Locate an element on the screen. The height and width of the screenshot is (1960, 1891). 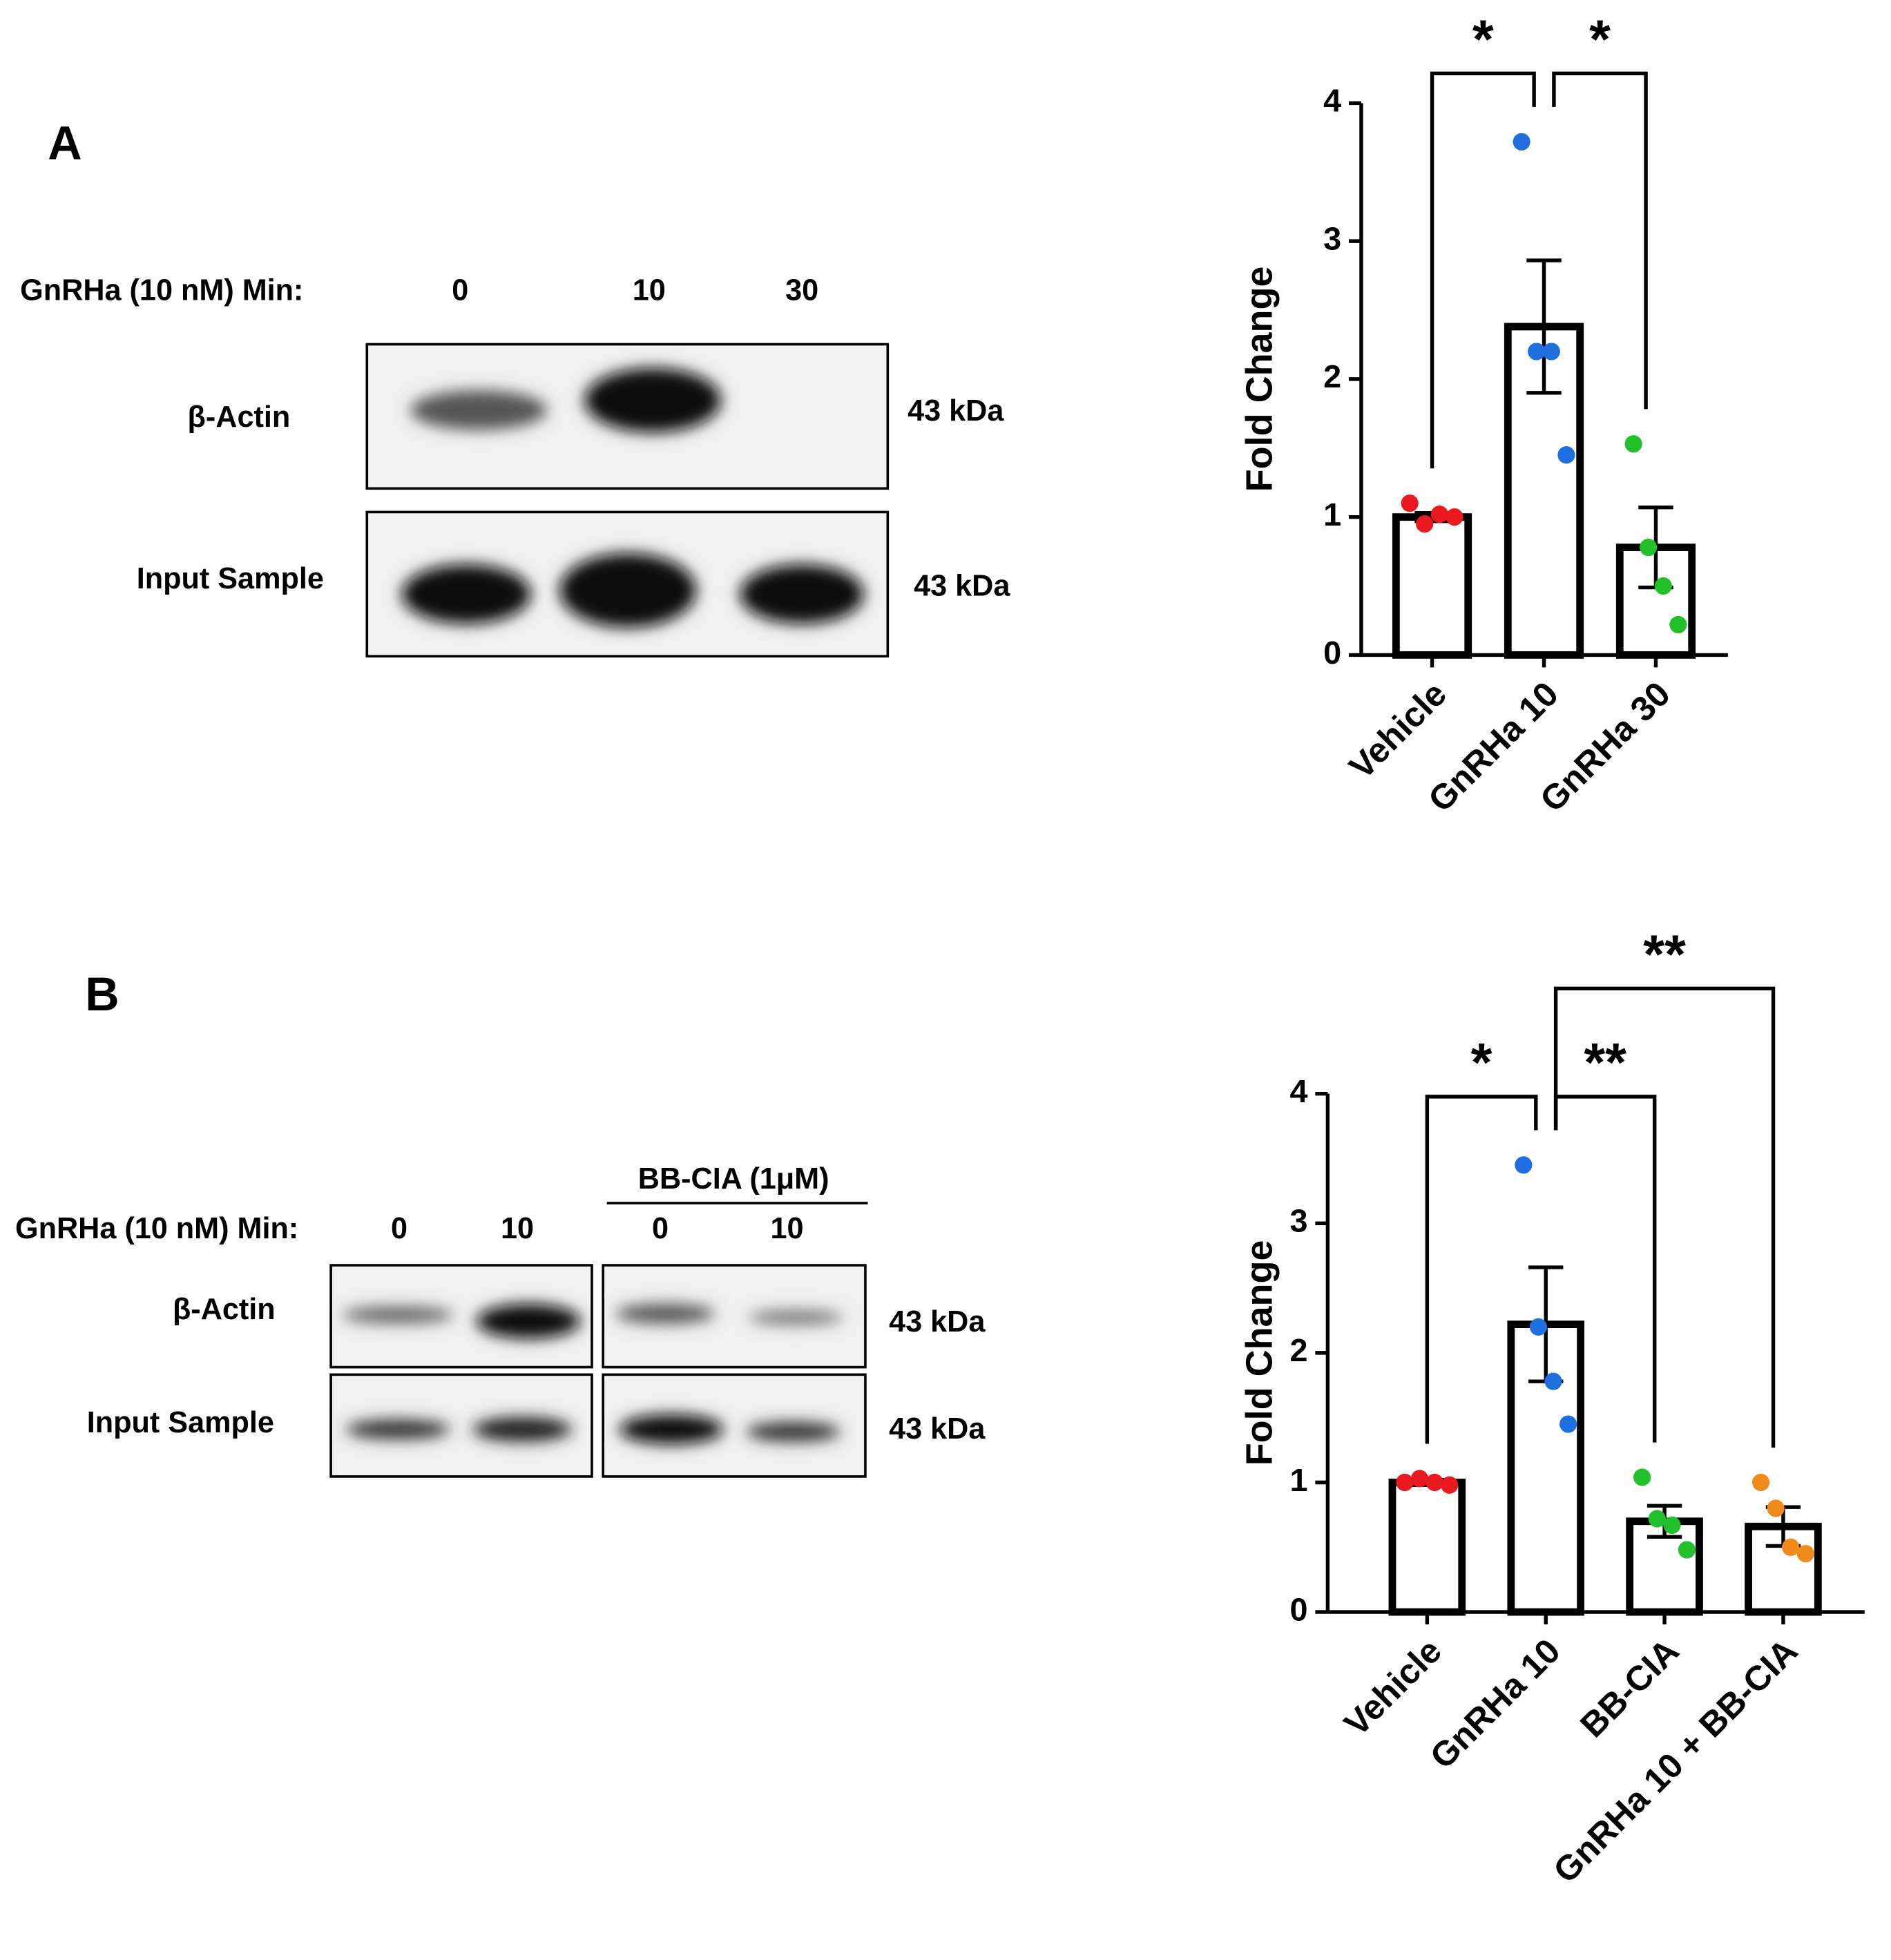
inhibitor-label: BB-CIA (1μM) is located at coordinates (734, 1178).